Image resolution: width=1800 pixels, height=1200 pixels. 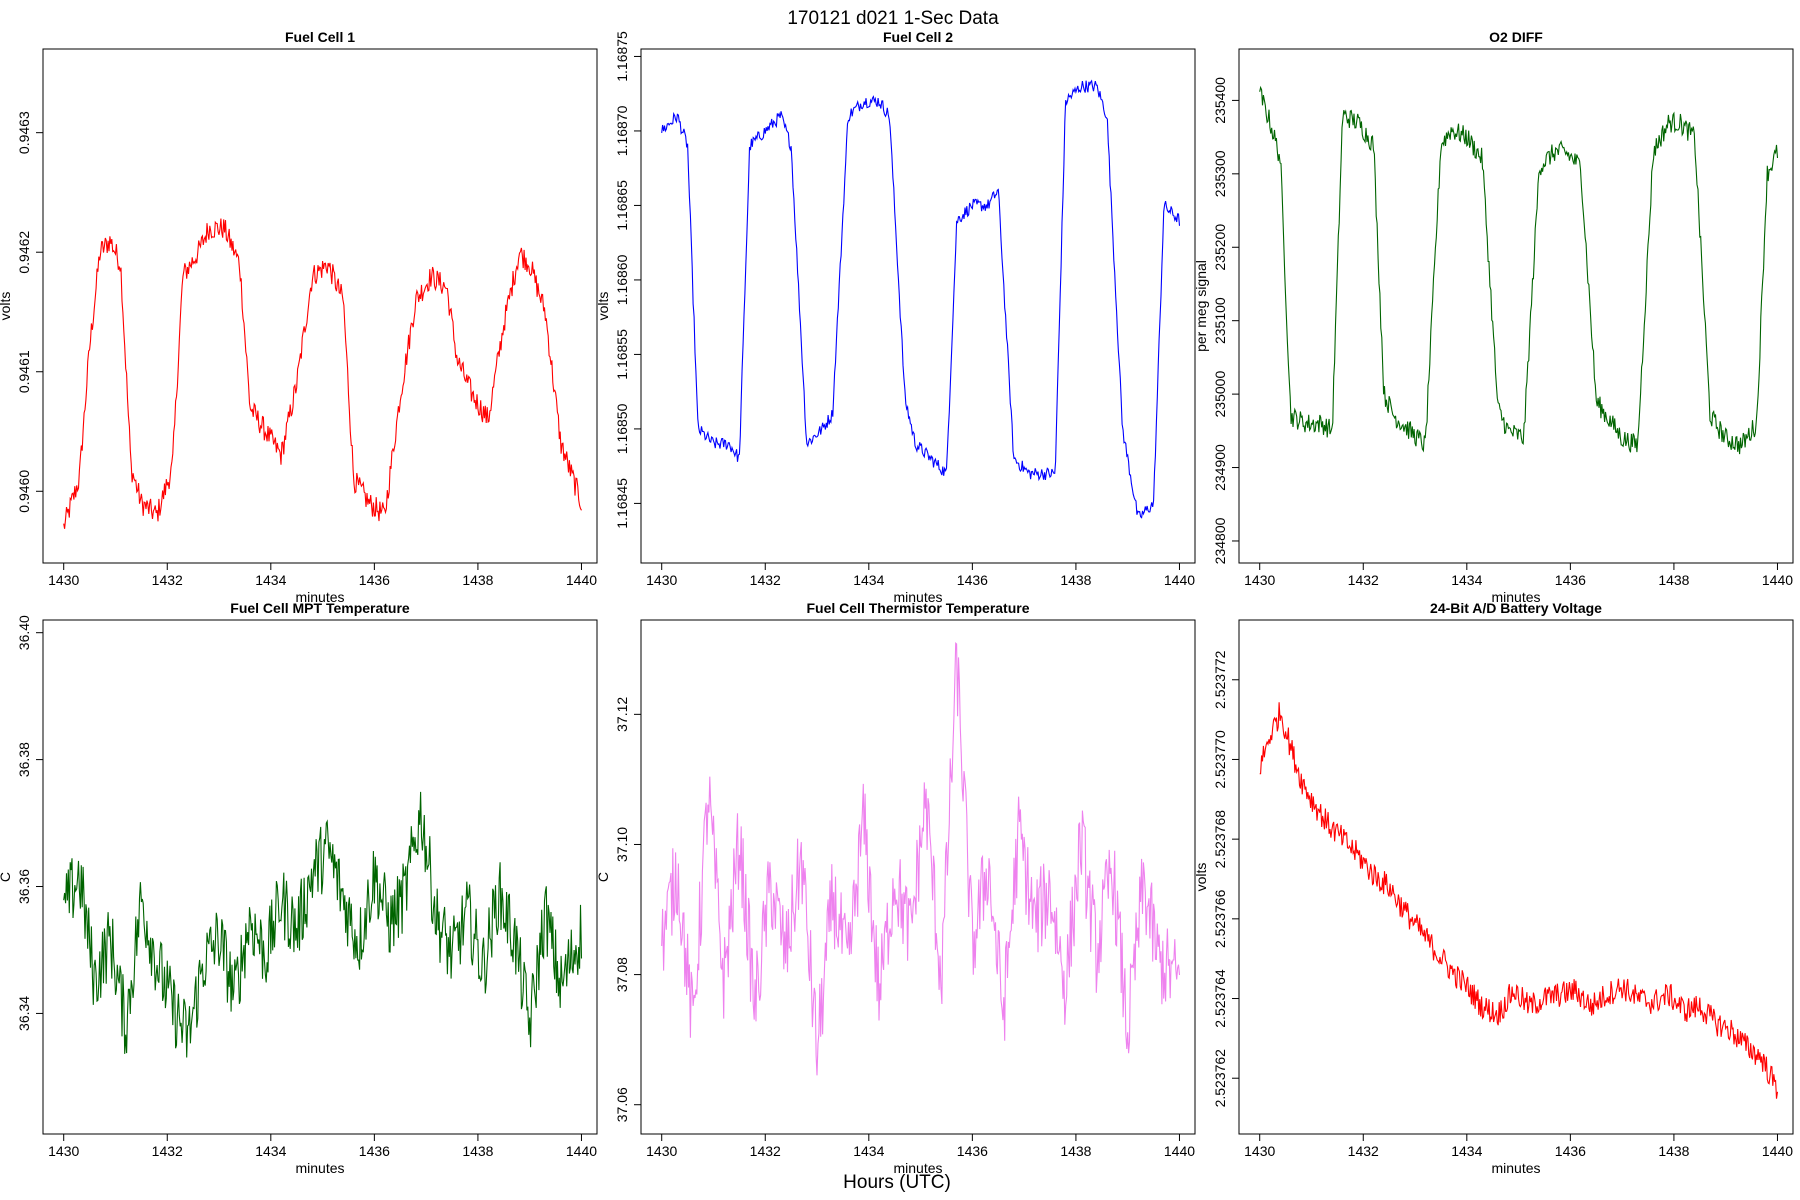 I want to click on y-tick-label: 2.523766, so click(x=1220, y=918).